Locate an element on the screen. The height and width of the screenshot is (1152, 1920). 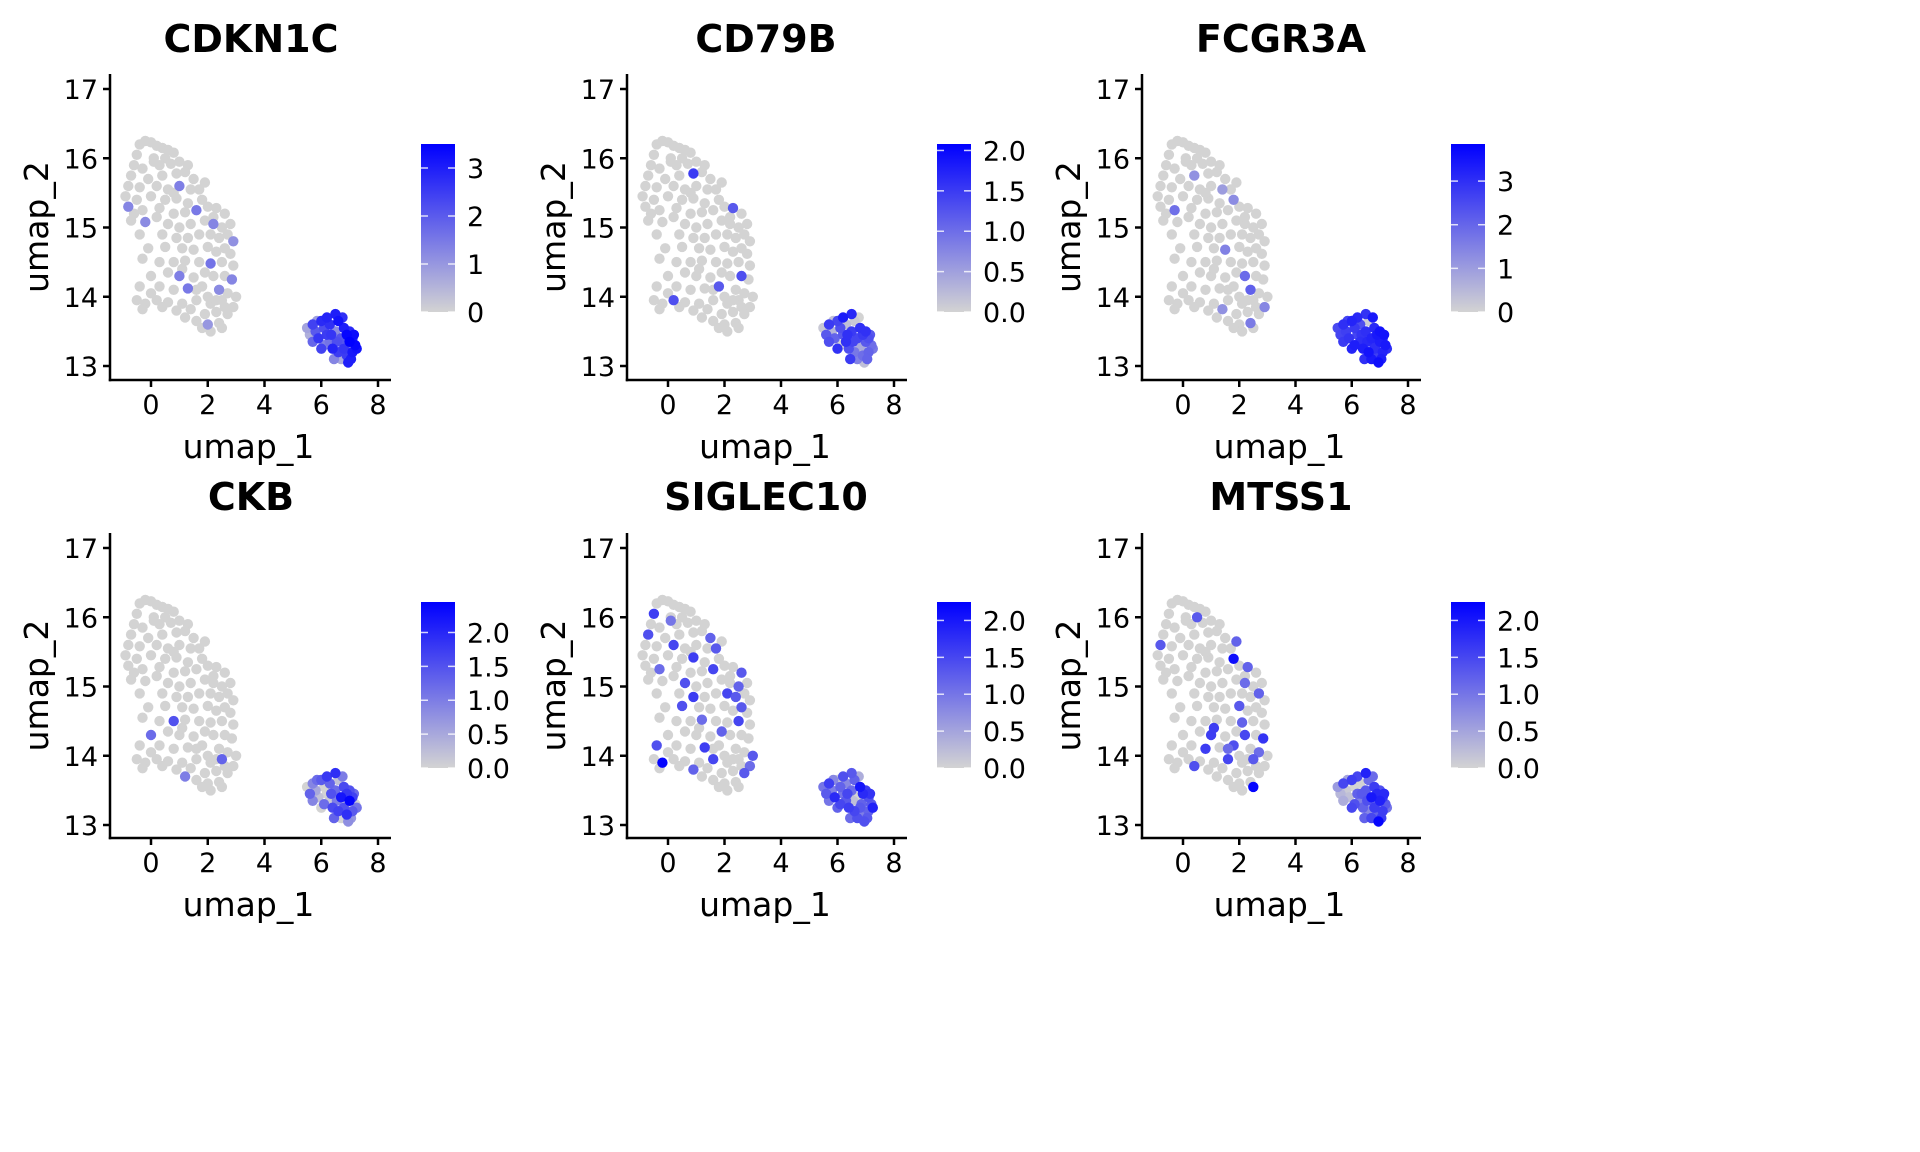
x-tick-label: 2 is located at coordinates (724, 863).